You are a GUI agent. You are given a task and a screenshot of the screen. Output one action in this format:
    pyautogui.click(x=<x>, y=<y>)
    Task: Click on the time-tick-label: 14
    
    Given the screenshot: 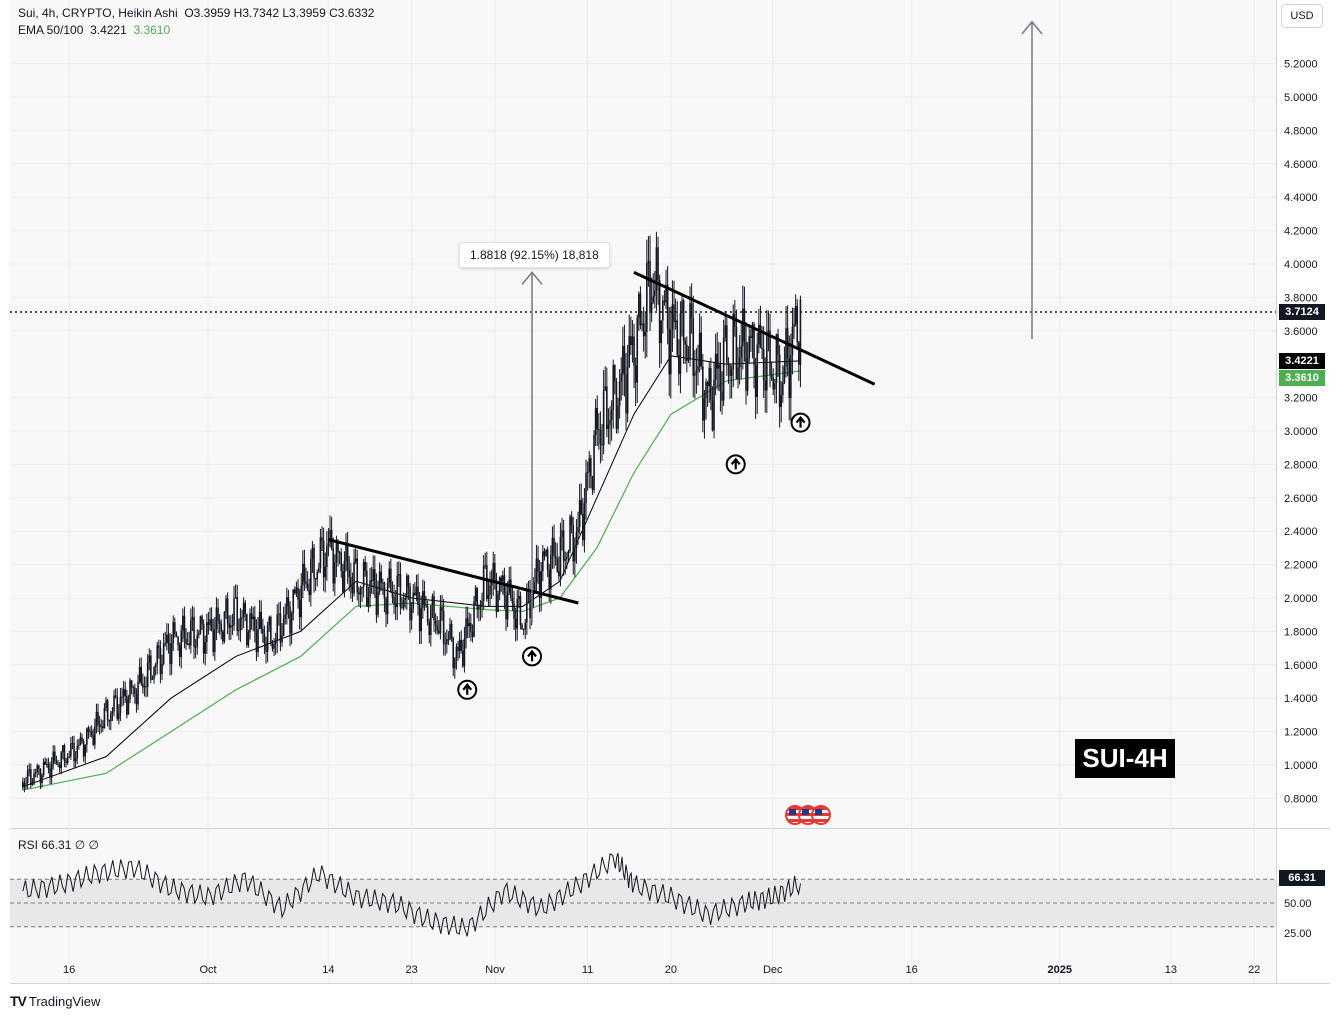 What is the action you would take?
    pyautogui.click(x=328, y=970)
    